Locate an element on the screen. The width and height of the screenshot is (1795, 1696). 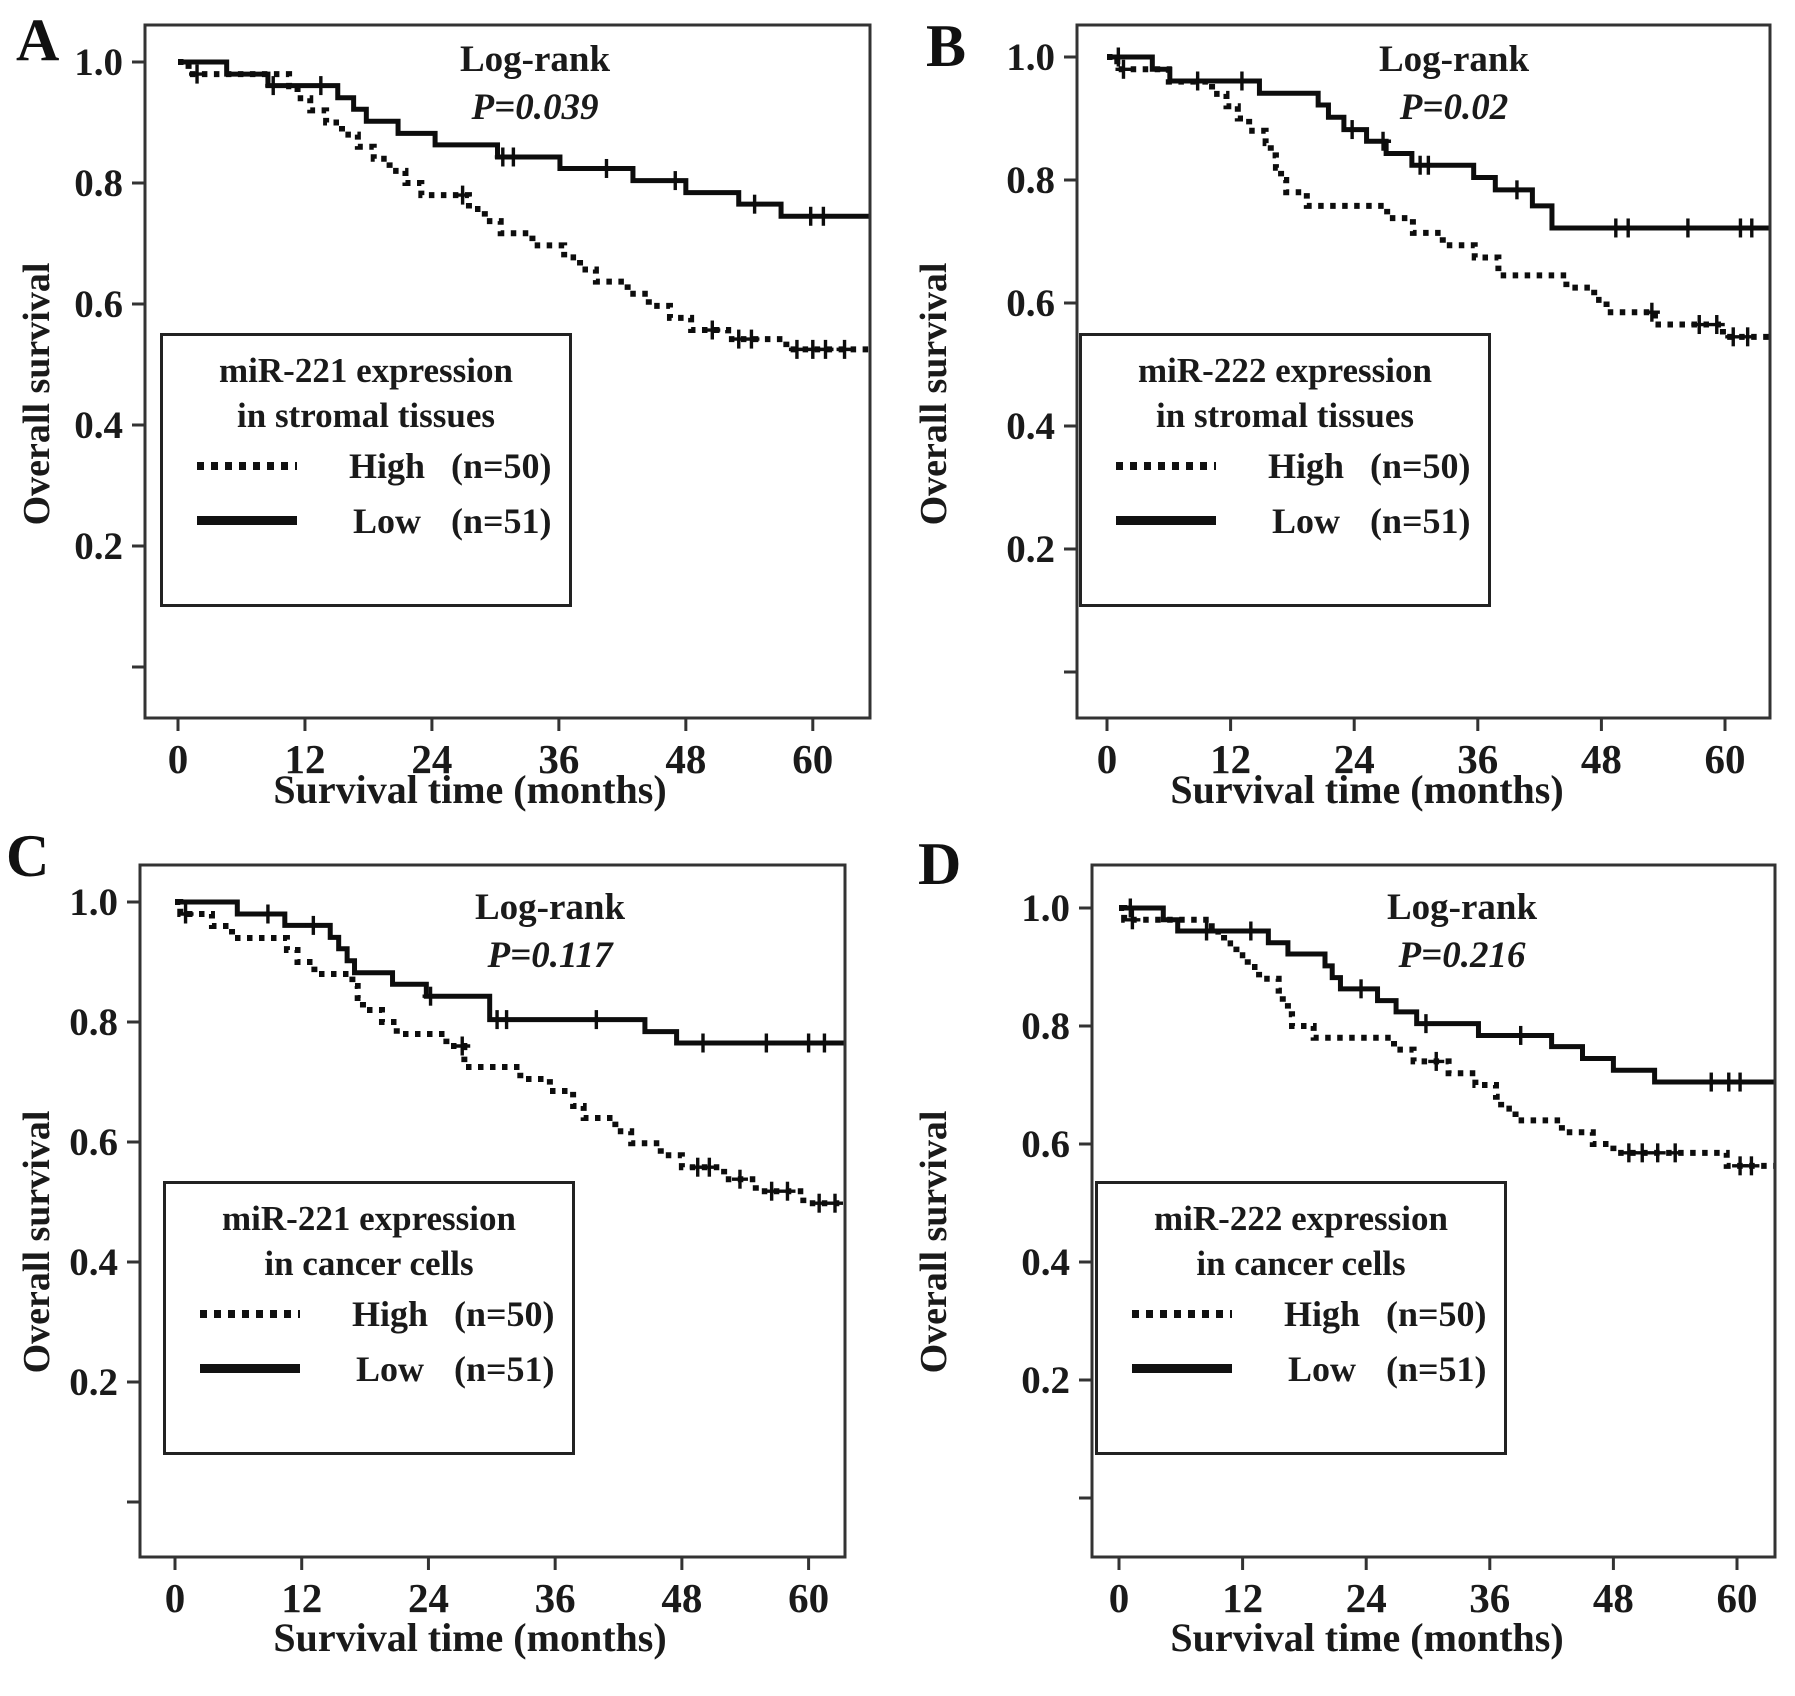
legend-title-line1: miR-221 expression is located at coordinates (369, 1218).